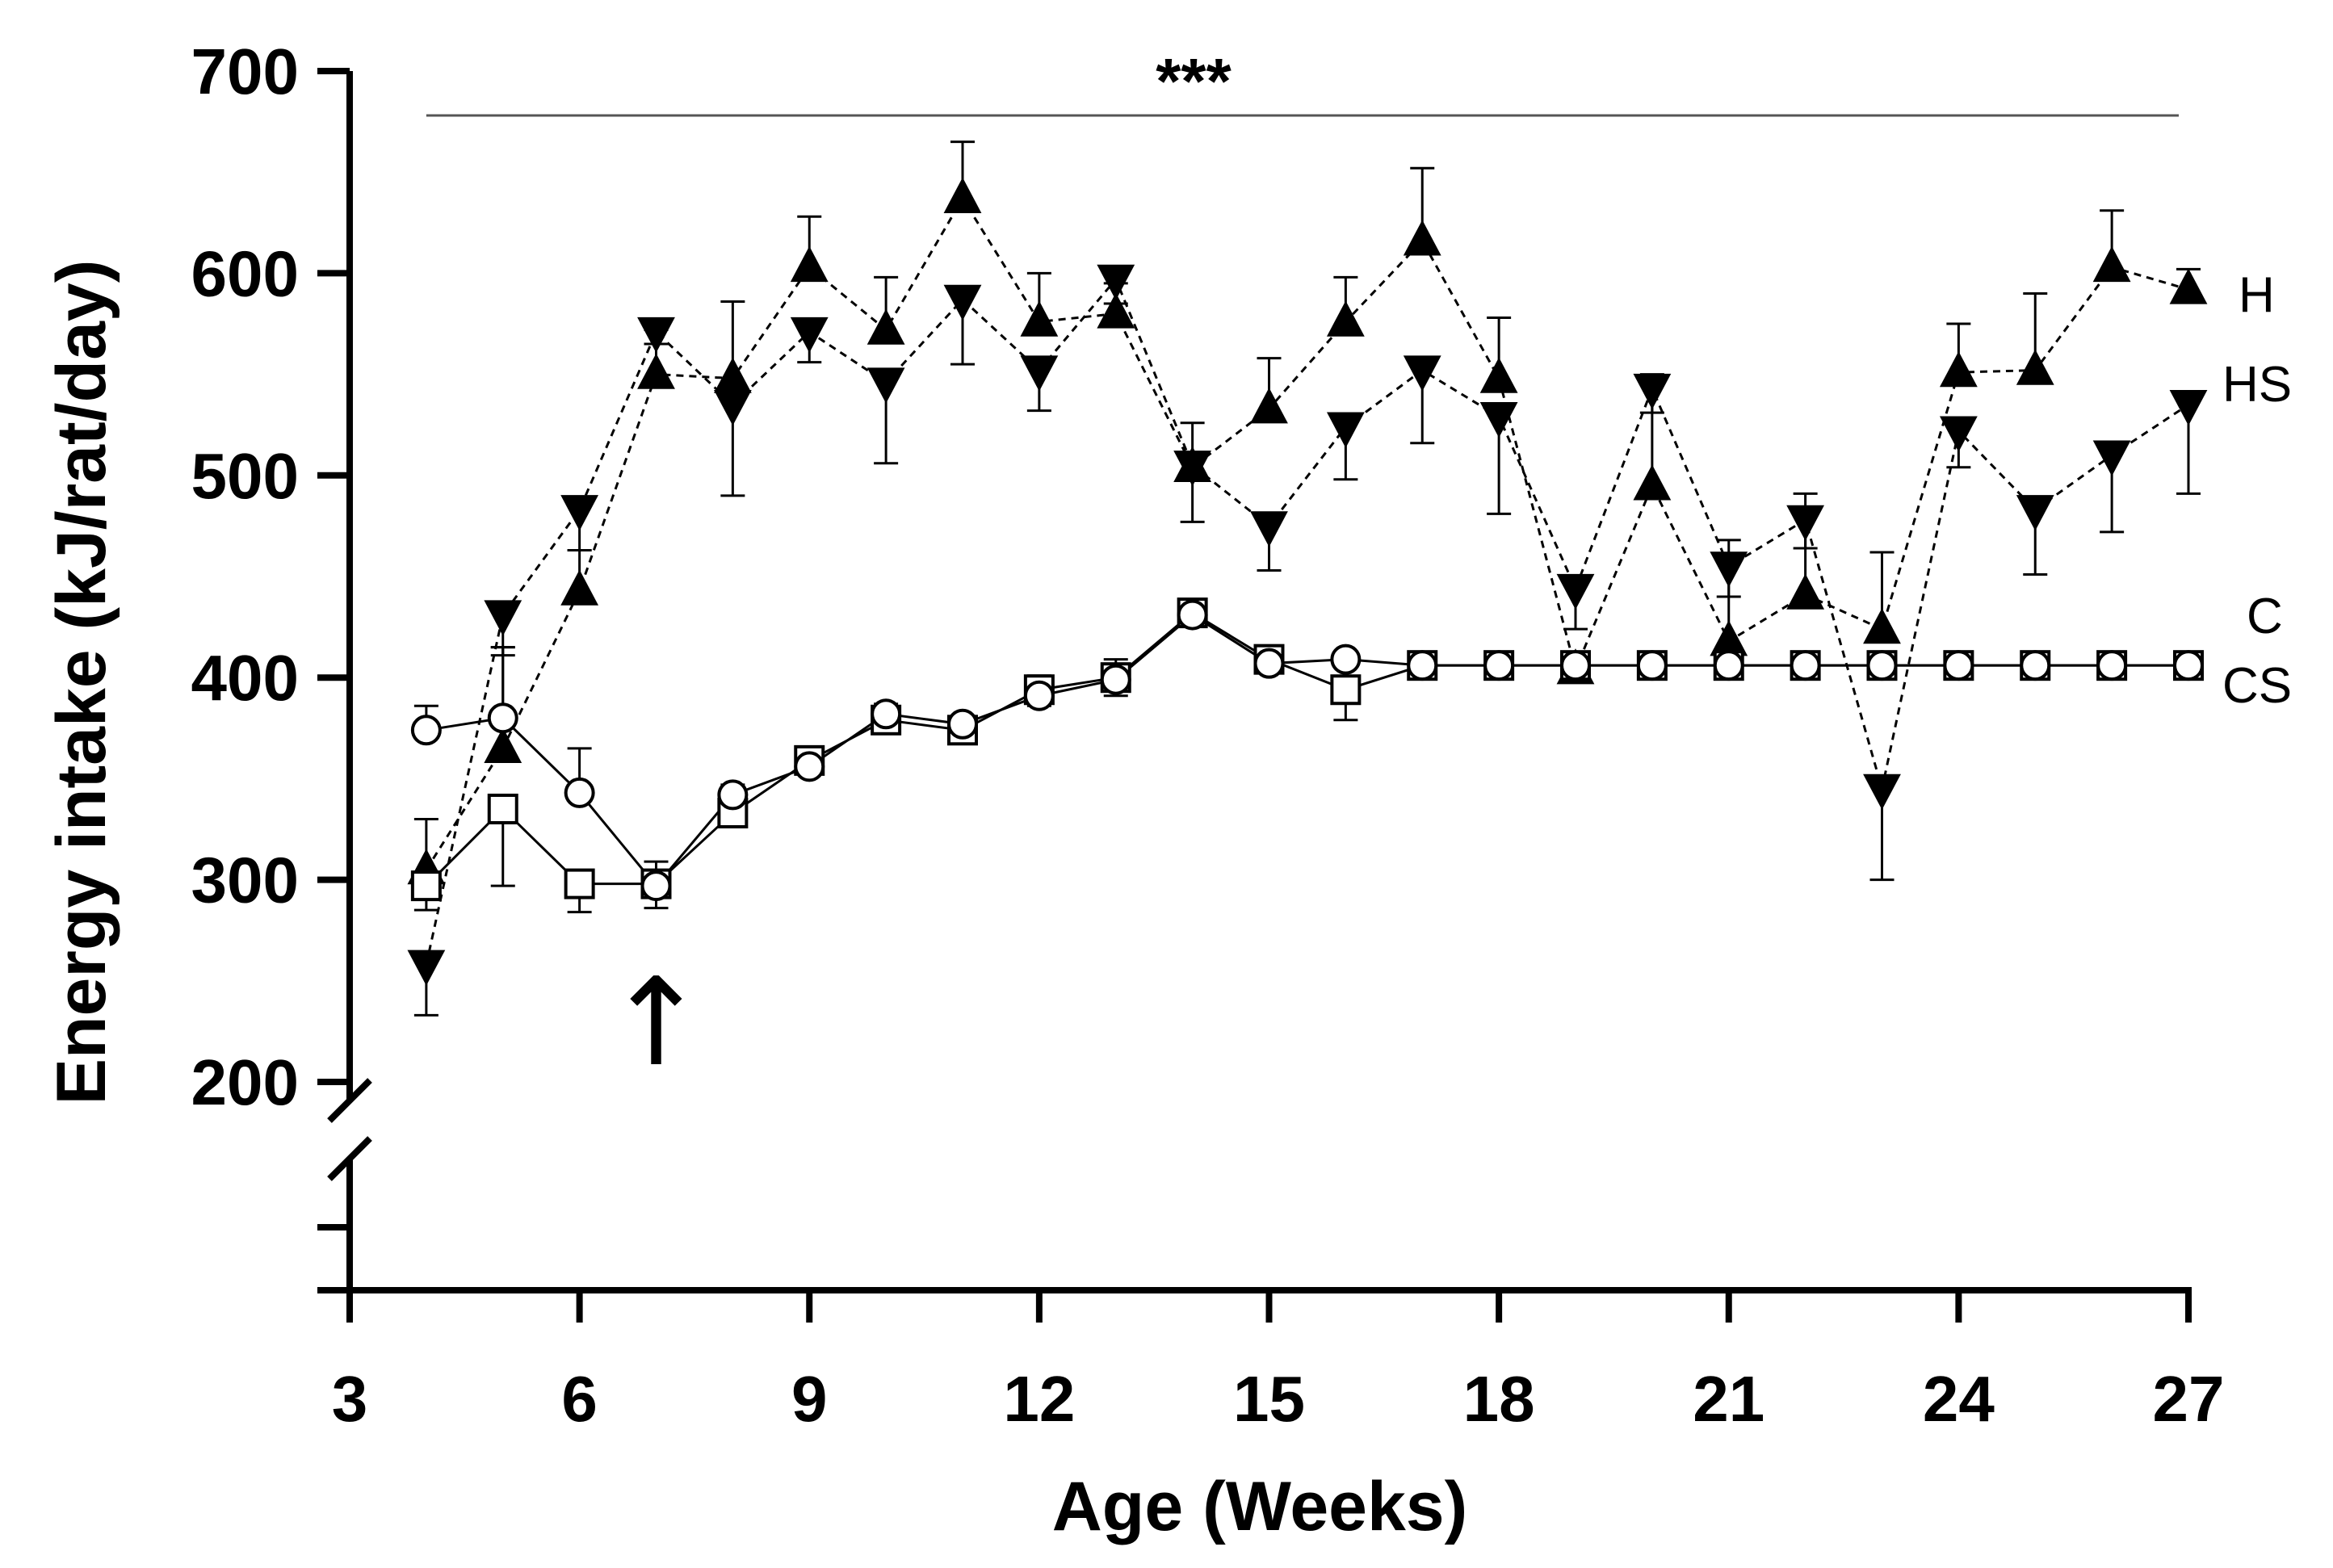  I want to click on y-tick-label-700: 700, so click(245, 71).